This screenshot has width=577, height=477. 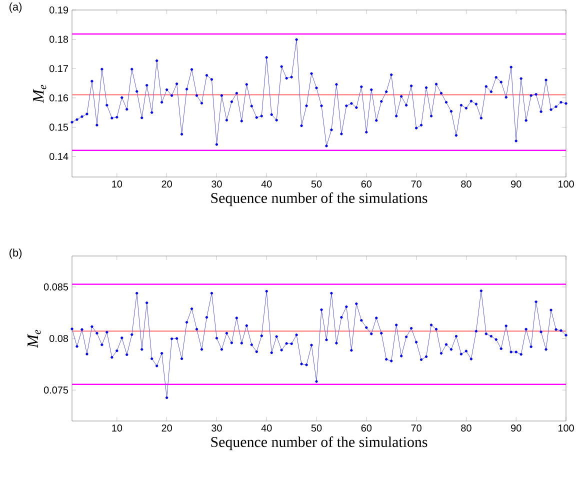 I want to click on y-tick-label: 0.15, so click(x=58, y=127).